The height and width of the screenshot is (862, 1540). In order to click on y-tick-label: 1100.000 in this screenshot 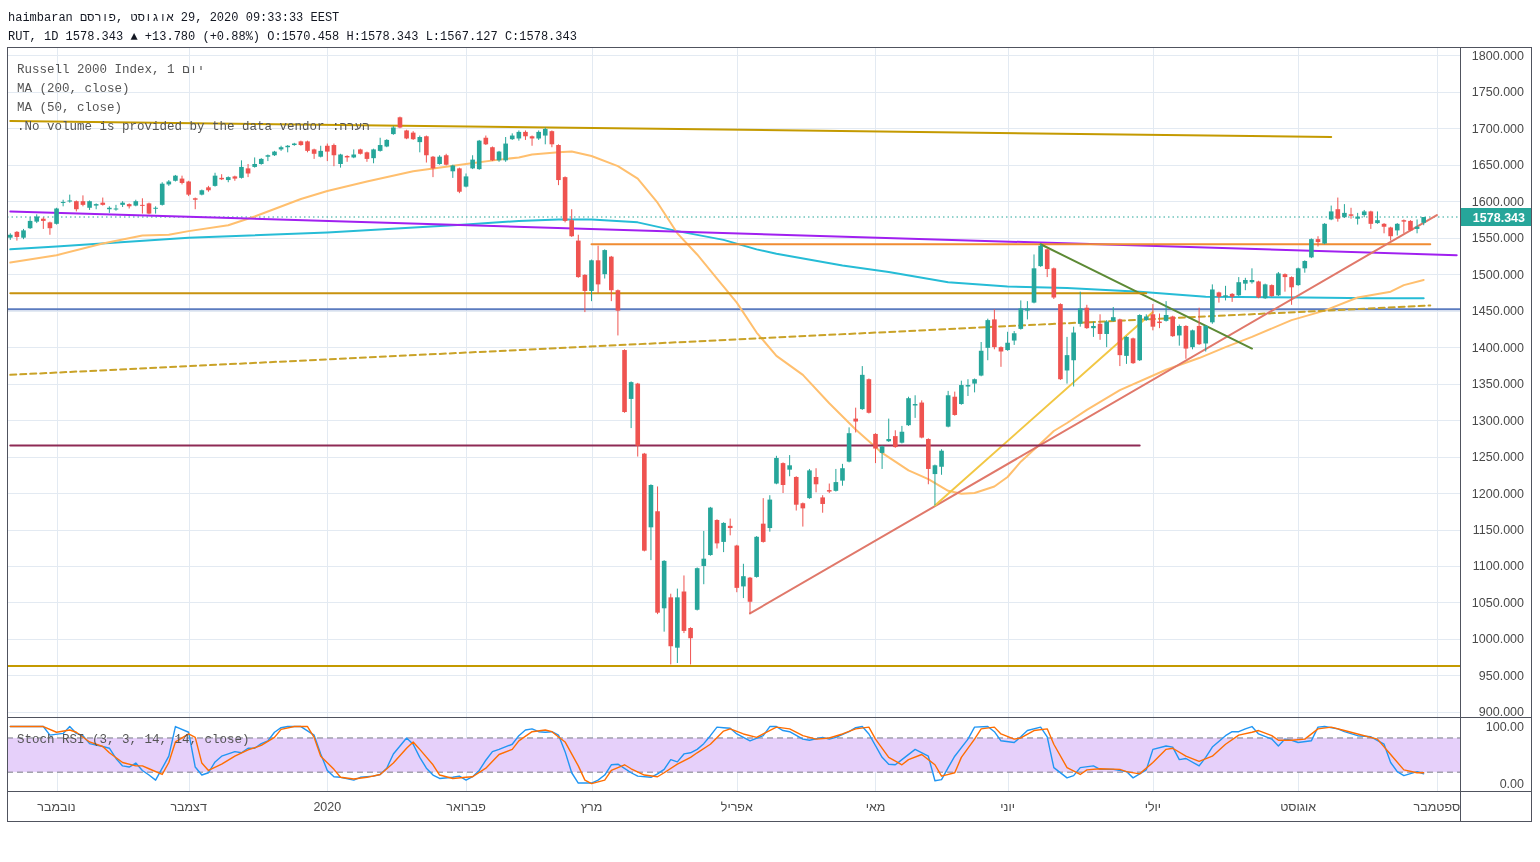, I will do `click(1498, 566)`.